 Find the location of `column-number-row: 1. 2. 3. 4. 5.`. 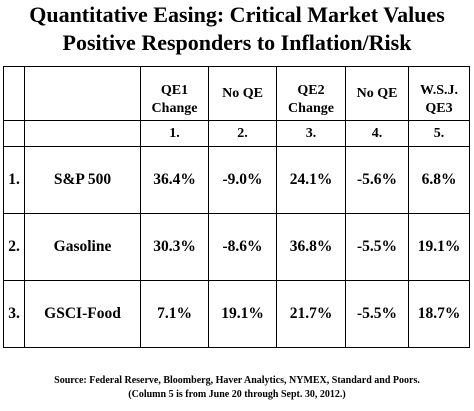

column-number-row: 1. 2. 3. 4. 5. is located at coordinates (236, 133).